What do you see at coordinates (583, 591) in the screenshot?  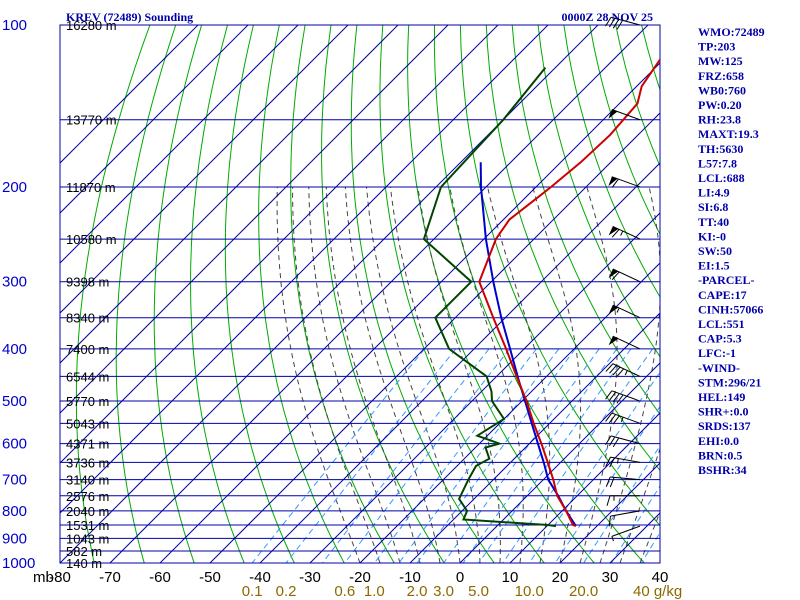 I see `mixing-ratio-tick-label: 20.0` at bounding box center [583, 591].